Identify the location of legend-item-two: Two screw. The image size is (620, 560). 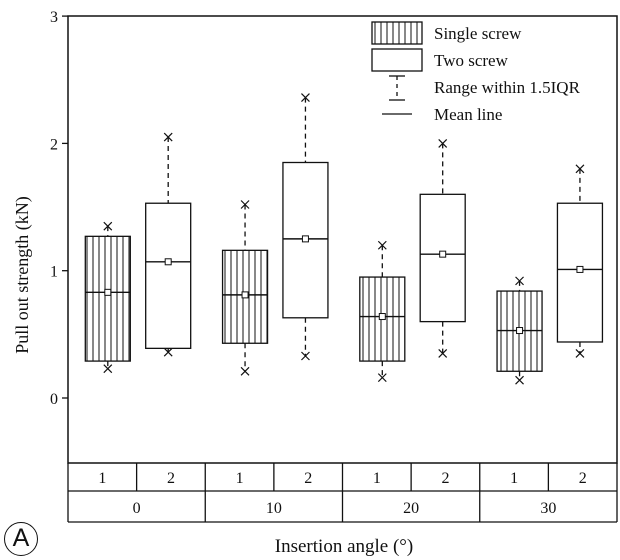
(440, 60).